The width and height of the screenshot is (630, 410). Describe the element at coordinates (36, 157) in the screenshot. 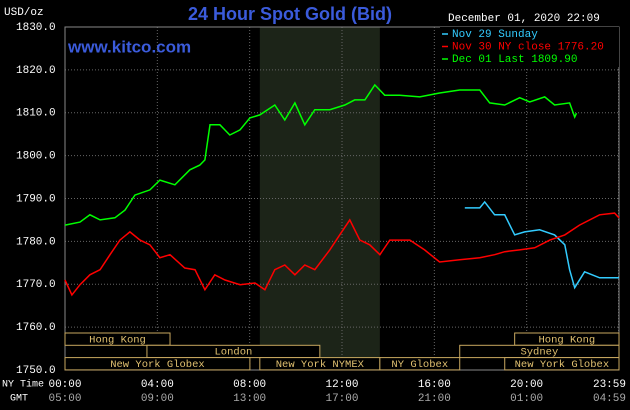

I see `y-tick-label: 1800.0` at that location.